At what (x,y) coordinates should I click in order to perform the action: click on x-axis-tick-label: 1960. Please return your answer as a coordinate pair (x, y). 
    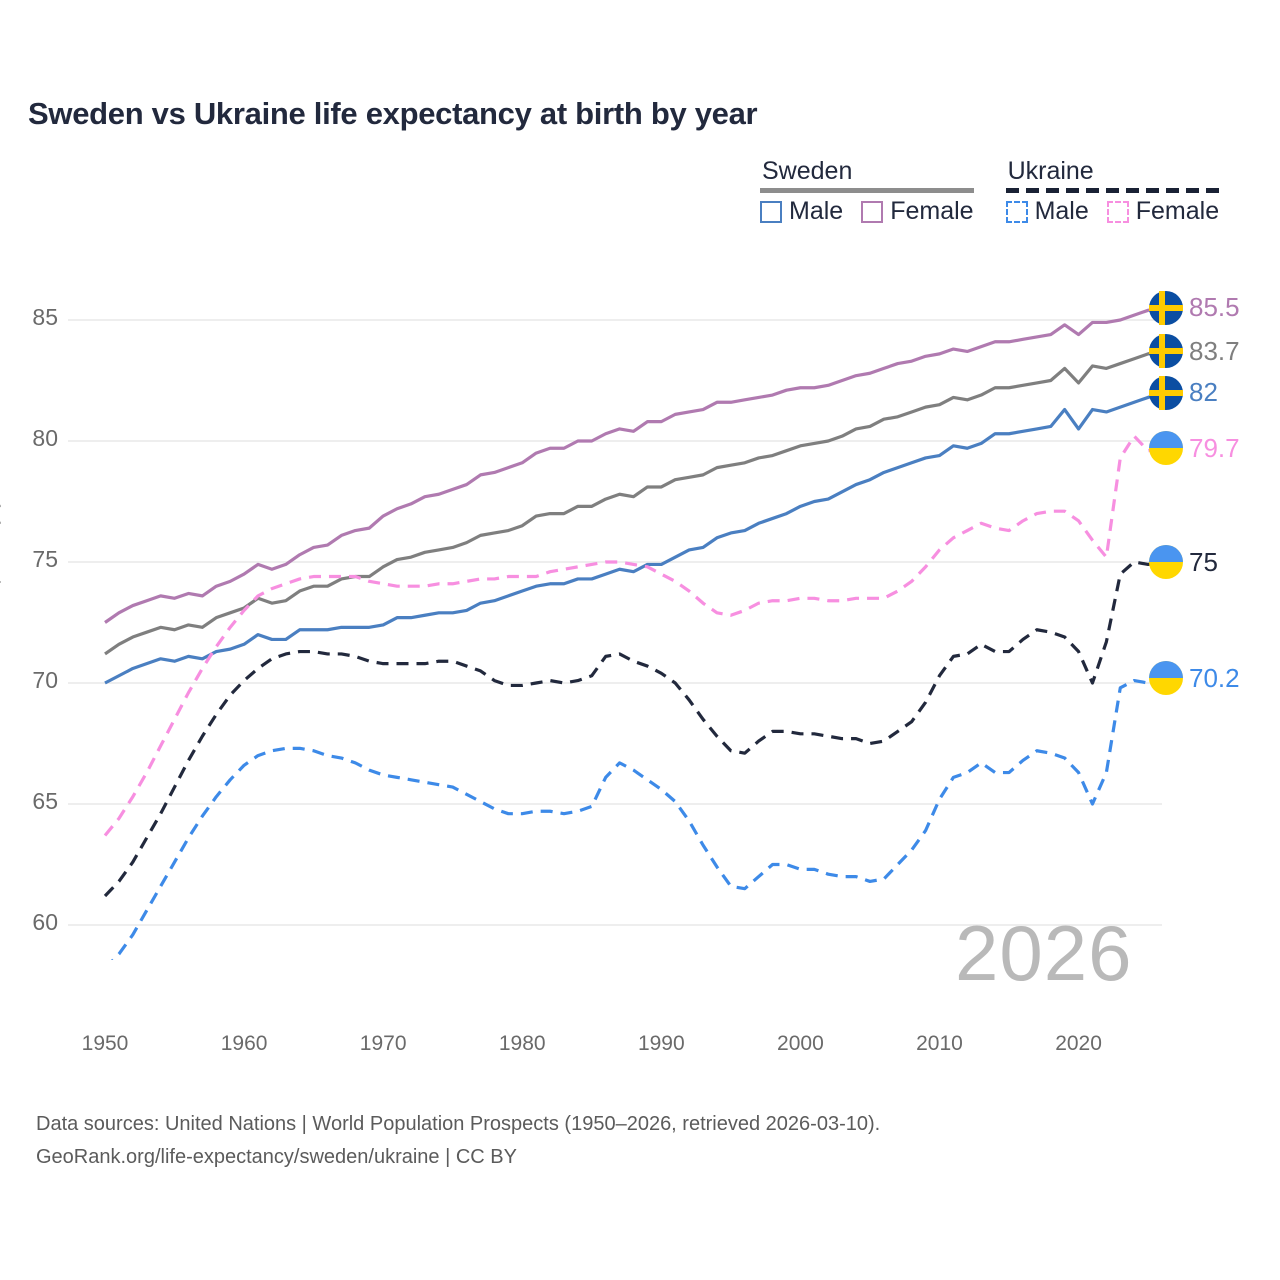
    Looking at the image, I should click on (244, 1043).